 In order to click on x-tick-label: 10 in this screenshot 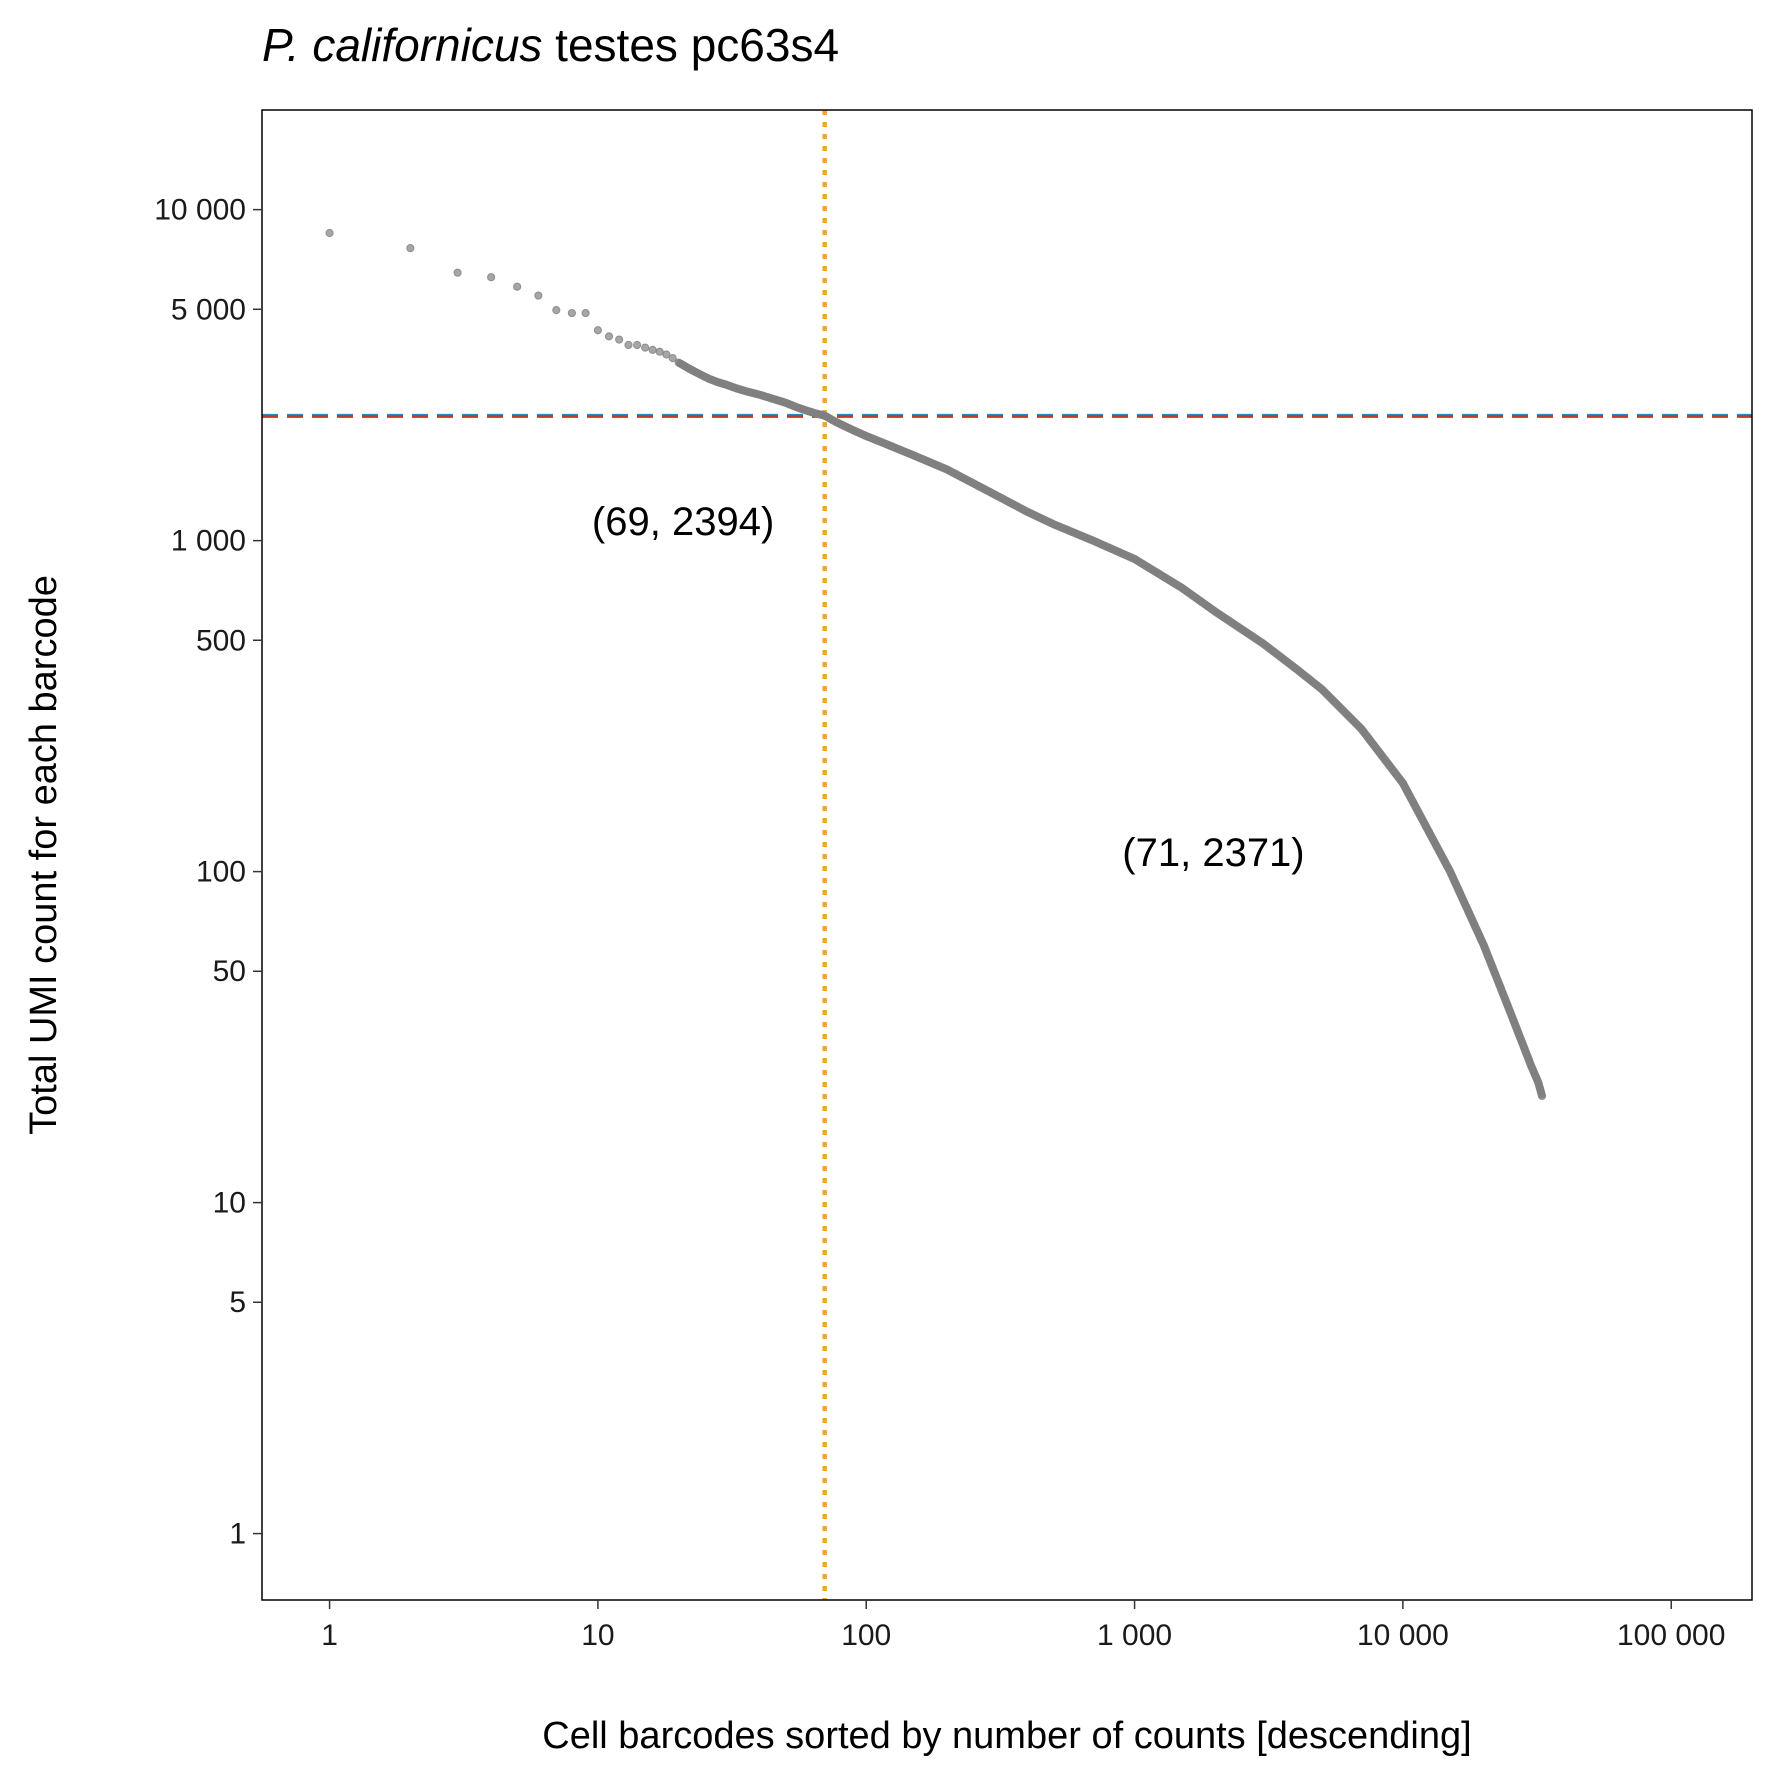, I will do `click(597, 1635)`.